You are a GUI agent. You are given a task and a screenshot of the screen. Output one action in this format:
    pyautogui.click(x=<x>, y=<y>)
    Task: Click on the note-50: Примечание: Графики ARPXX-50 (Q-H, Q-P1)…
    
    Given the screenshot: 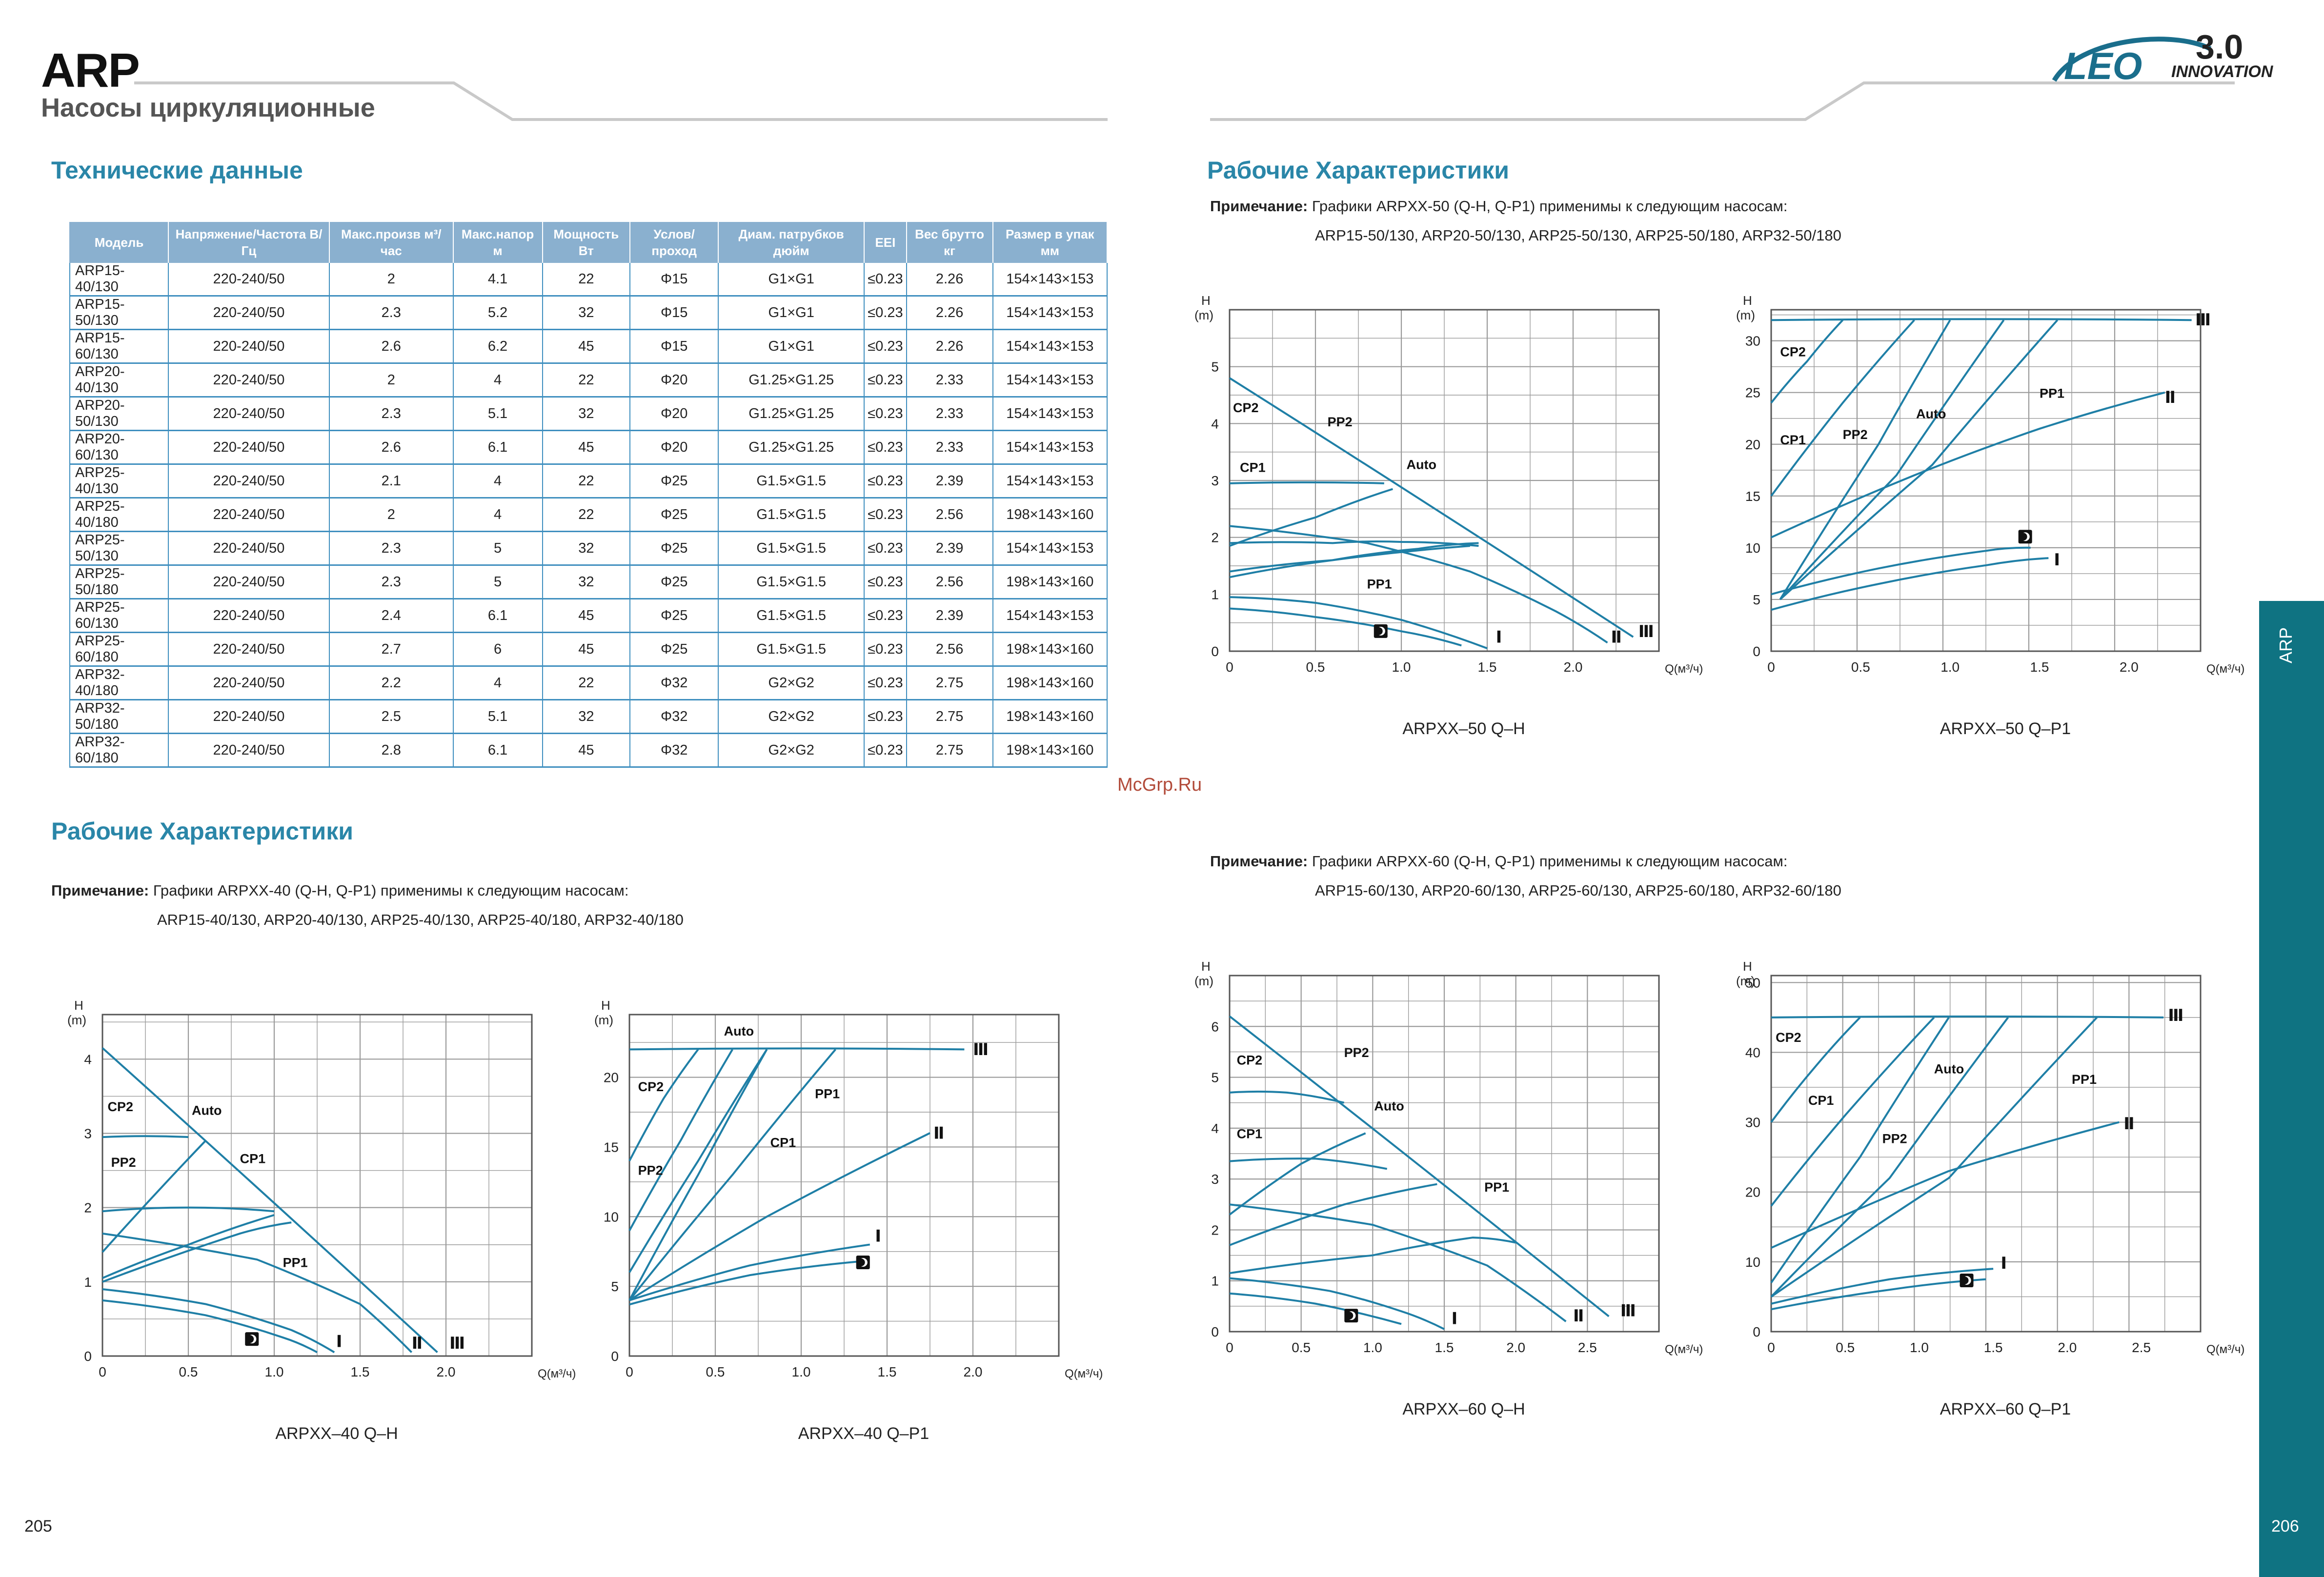 What is the action you would take?
    pyautogui.click(x=1498, y=206)
    